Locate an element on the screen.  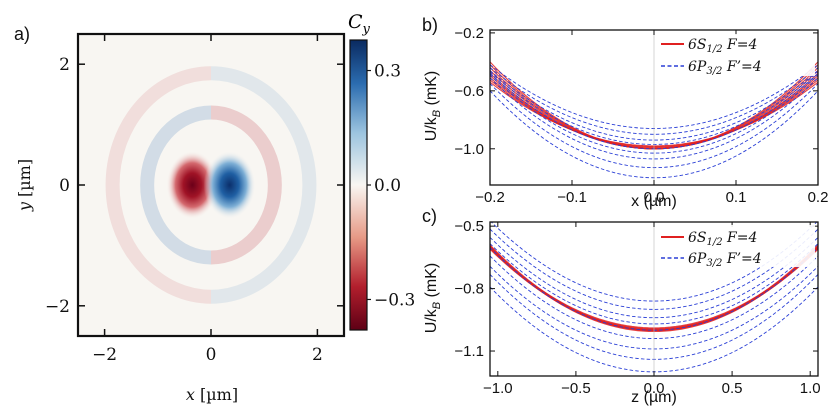
heatmap-marks is located at coordinates (211, 185).